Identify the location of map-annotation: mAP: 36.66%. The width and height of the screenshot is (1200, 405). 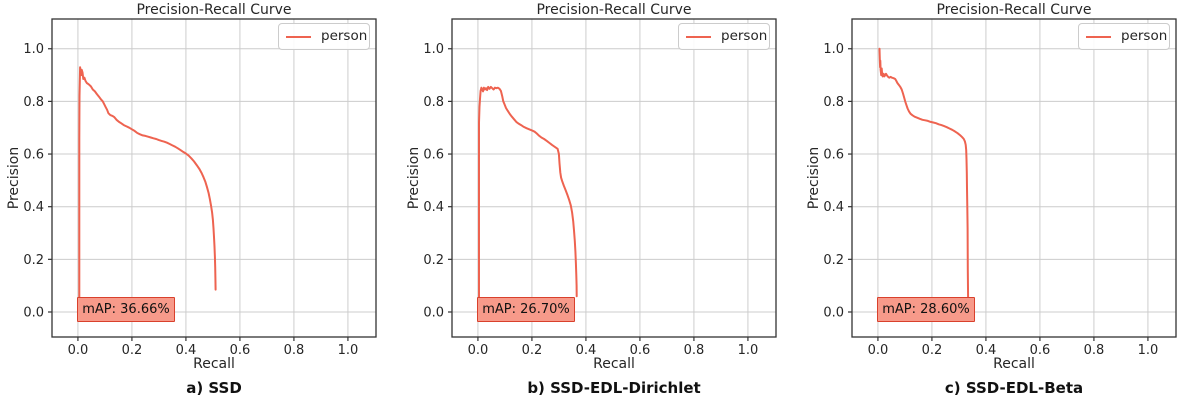
(126, 309).